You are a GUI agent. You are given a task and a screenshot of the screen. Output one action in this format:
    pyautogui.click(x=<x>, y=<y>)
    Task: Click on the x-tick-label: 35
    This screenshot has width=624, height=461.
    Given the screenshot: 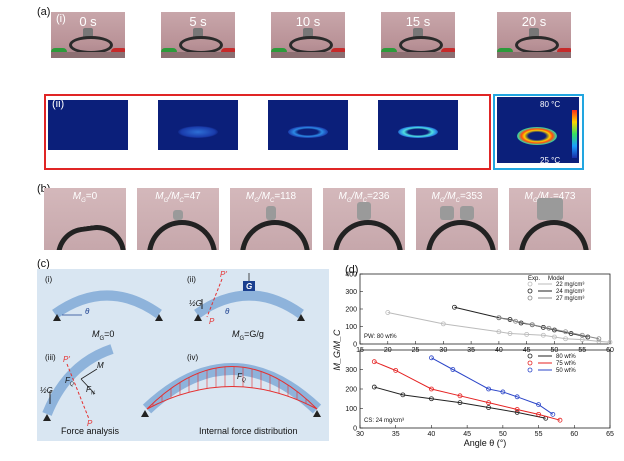 What is the action you would take?
    pyautogui.click(x=396, y=434)
    